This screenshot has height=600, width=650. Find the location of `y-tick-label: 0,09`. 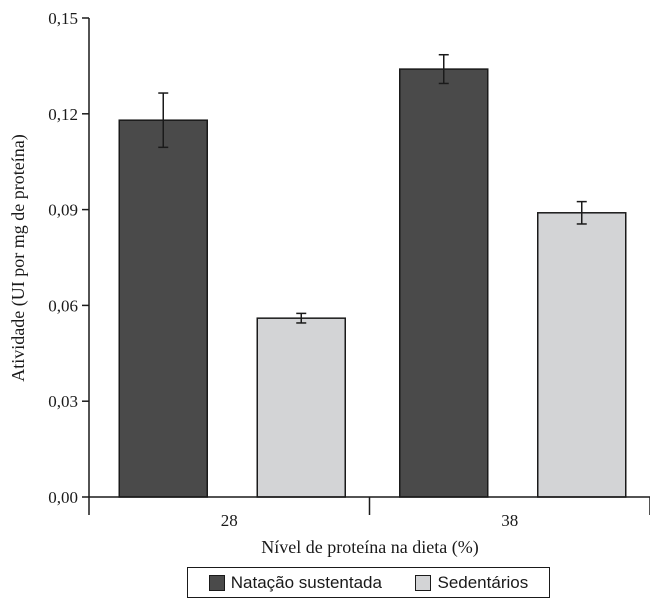

y-tick-label: 0,09 is located at coordinates (63, 210).